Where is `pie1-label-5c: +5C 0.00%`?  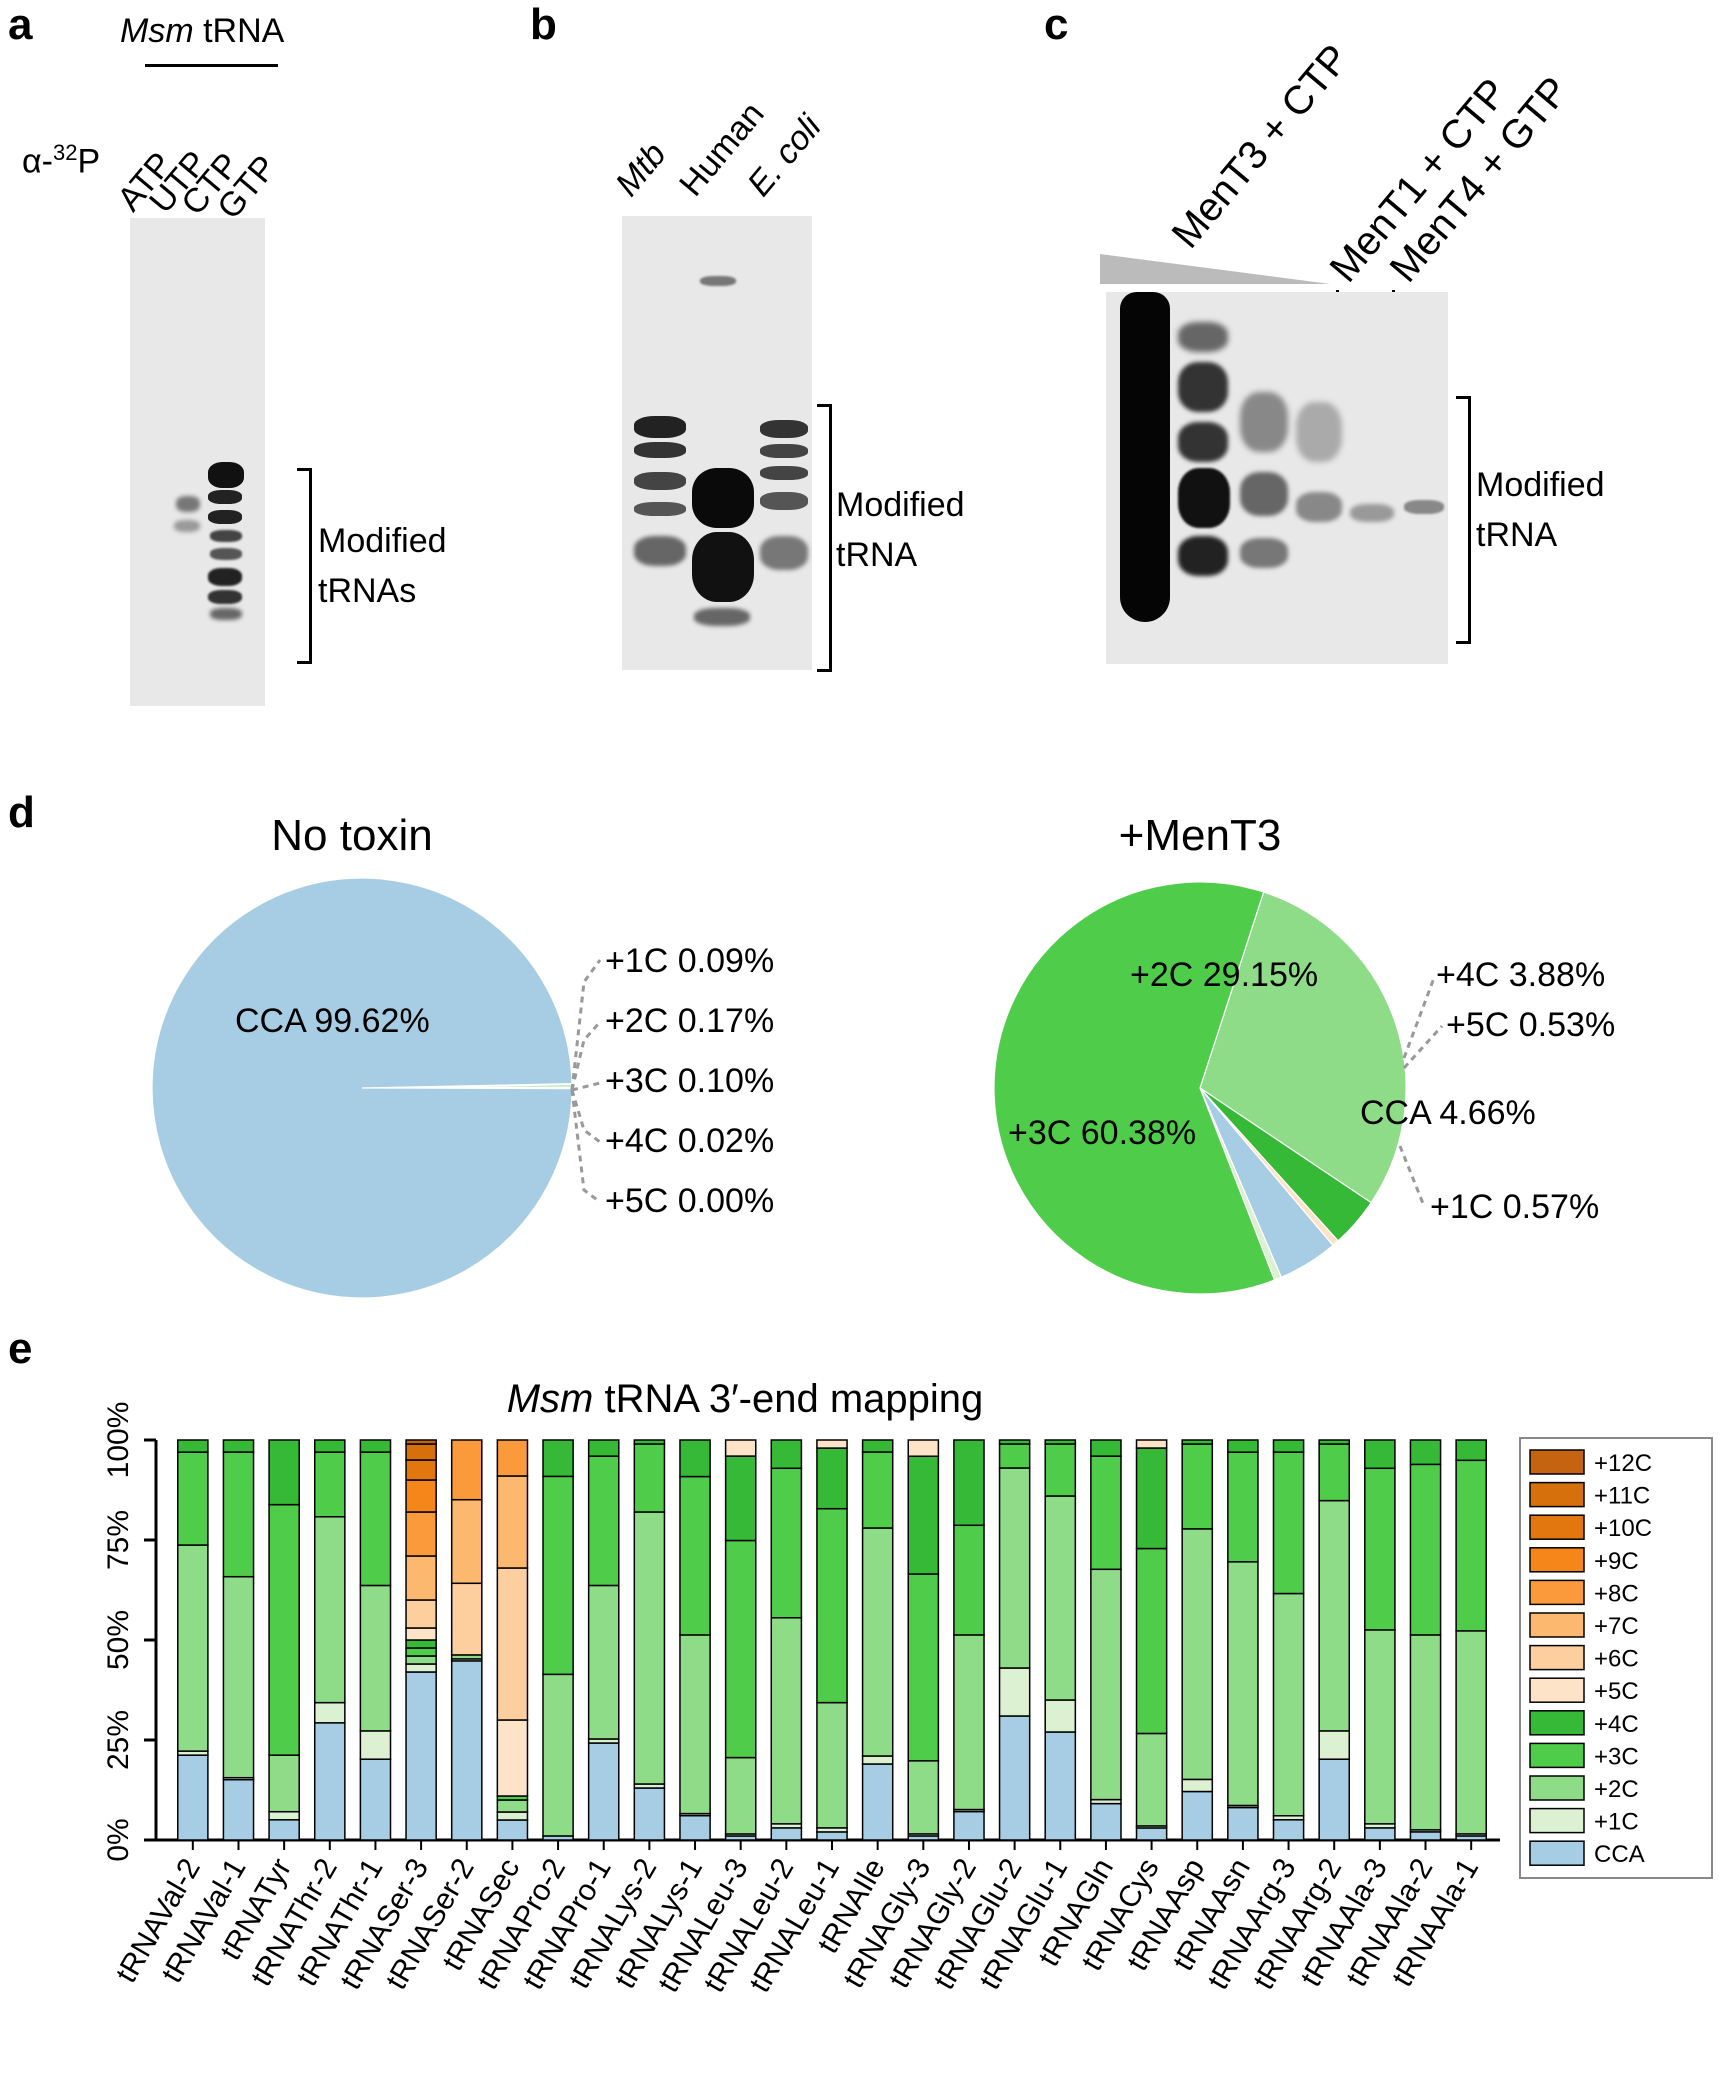
pie1-label-5c: +5C 0.00% is located at coordinates (689, 1201).